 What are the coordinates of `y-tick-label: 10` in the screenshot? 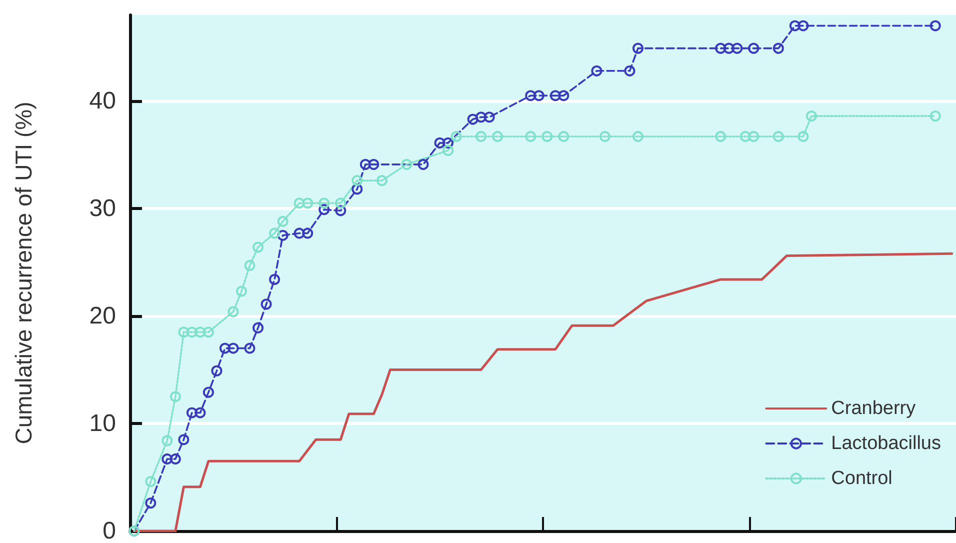 It's located at (102, 423).